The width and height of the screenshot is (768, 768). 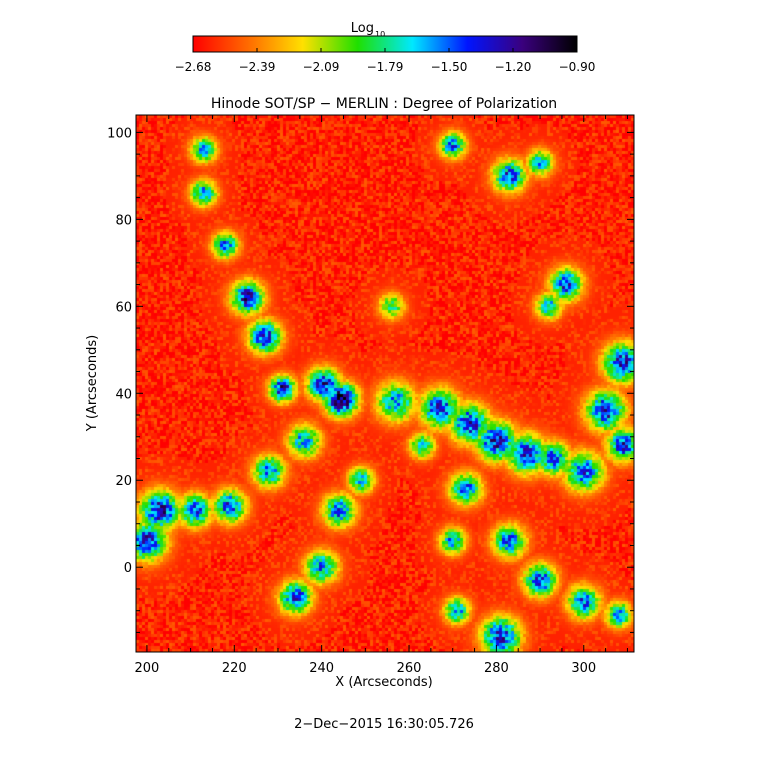 What do you see at coordinates (193, 67) in the screenshot?
I see `colorbar-tick-label: −2.68` at bounding box center [193, 67].